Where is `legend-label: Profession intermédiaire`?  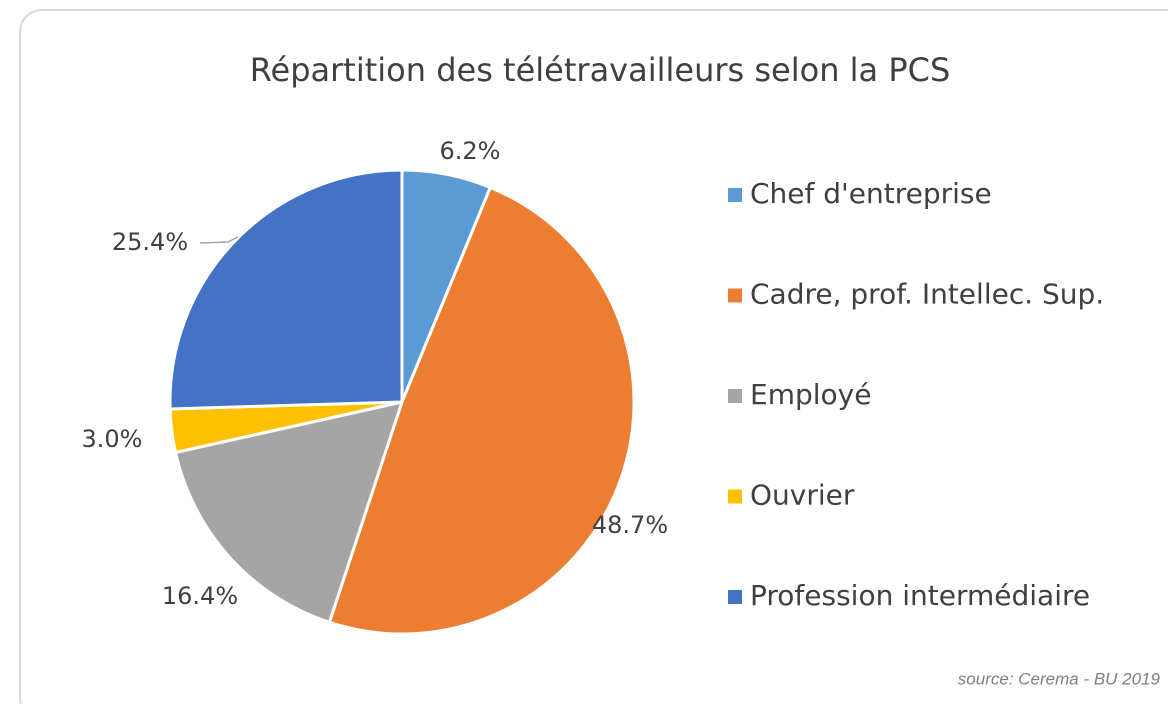
legend-label: Profession intermédiaire is located at coordinates (920, 595).